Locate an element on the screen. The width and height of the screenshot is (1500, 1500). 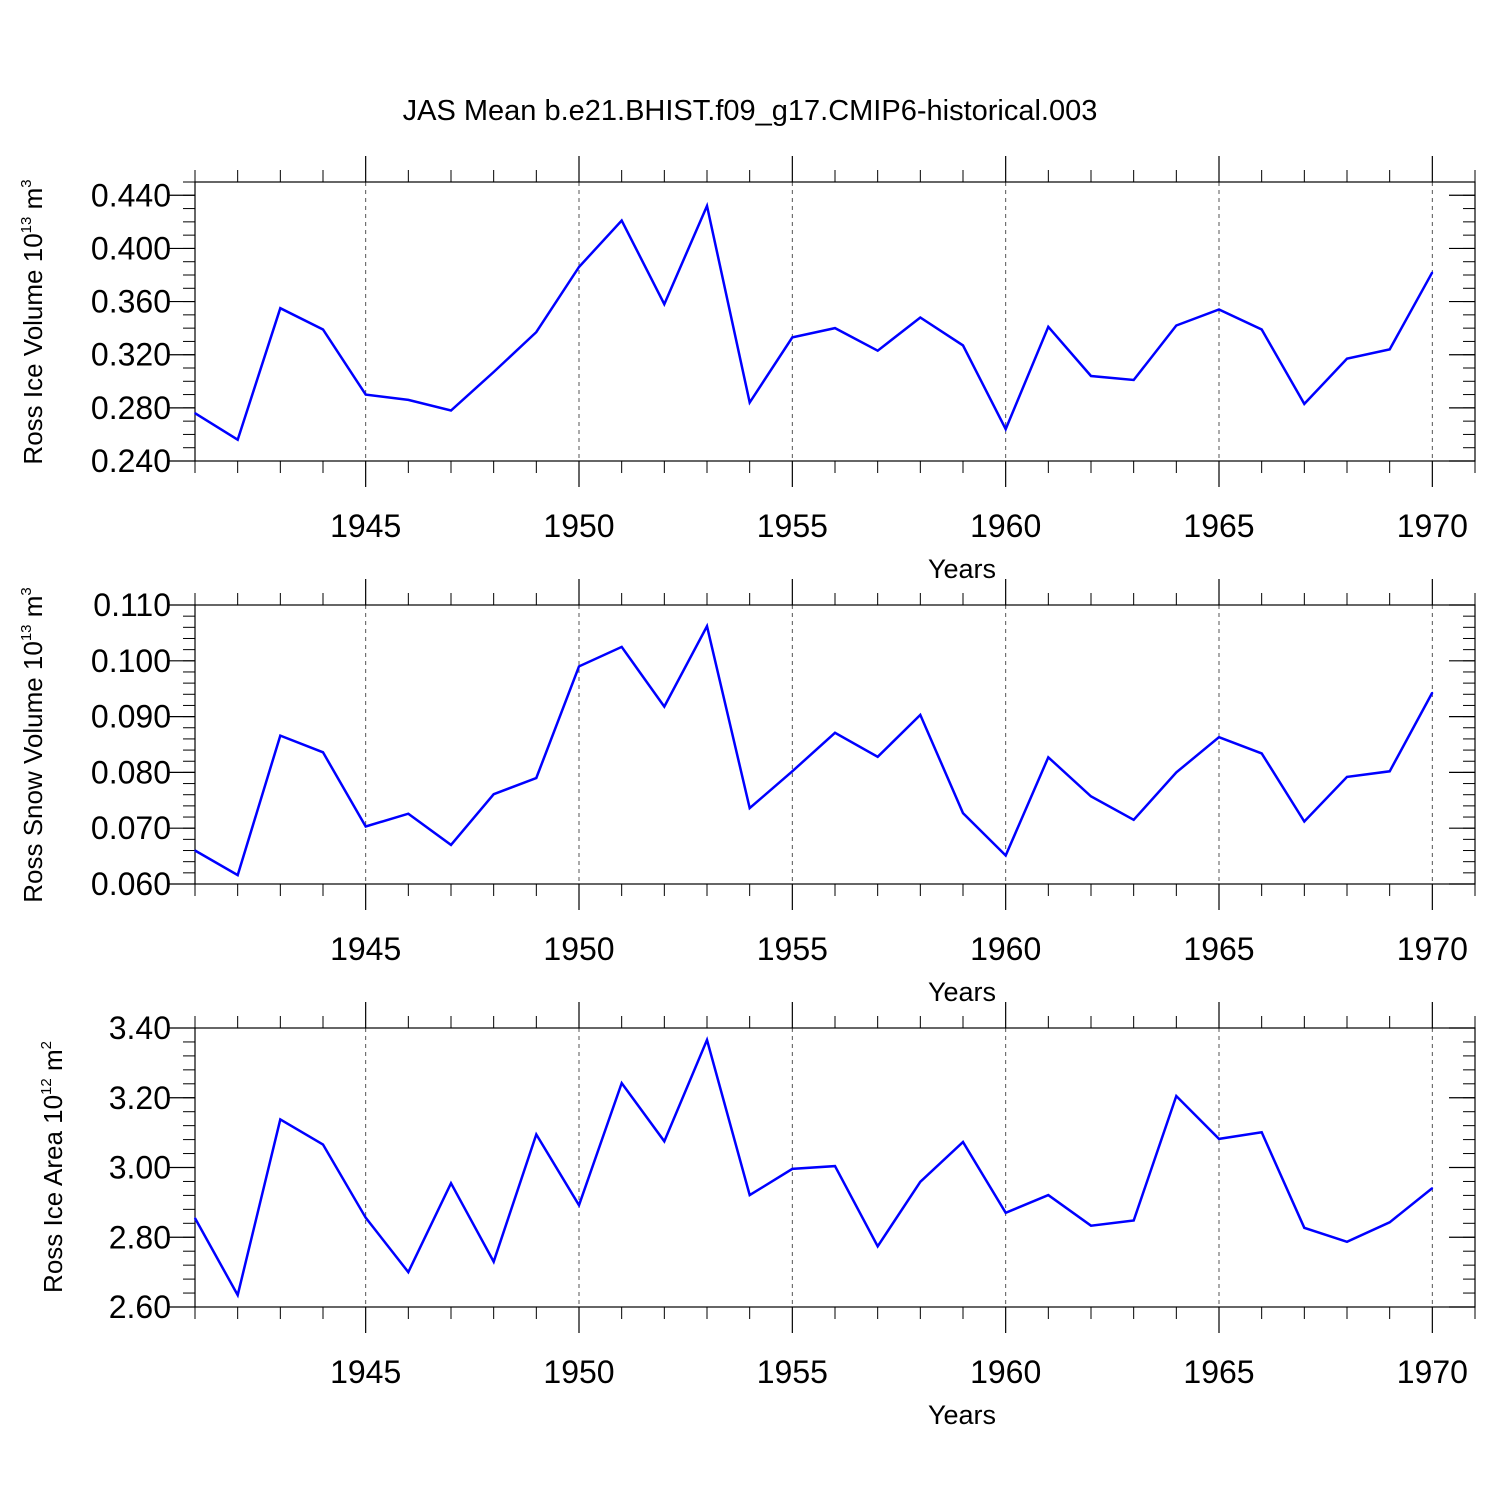
y-tick-label: 0.090 is located at coordinates (131, 717).